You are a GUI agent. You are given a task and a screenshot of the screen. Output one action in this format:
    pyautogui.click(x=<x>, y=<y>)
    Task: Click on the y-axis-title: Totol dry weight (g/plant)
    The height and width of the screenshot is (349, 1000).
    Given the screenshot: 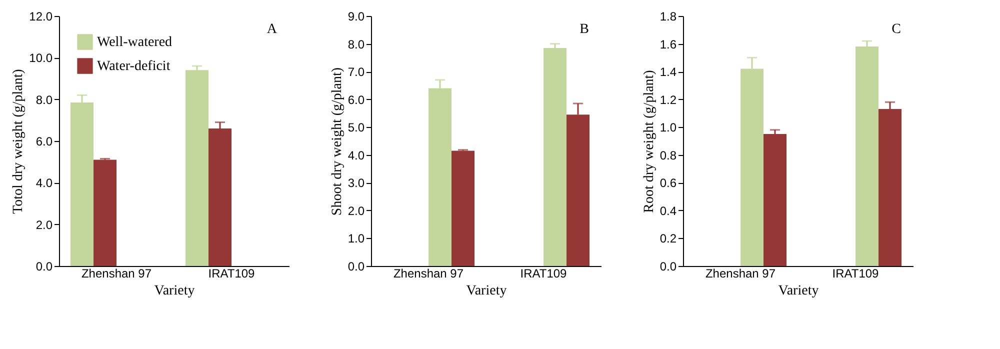 What is the action you would take?
    pyautogui.click(x=18, y=141)
    